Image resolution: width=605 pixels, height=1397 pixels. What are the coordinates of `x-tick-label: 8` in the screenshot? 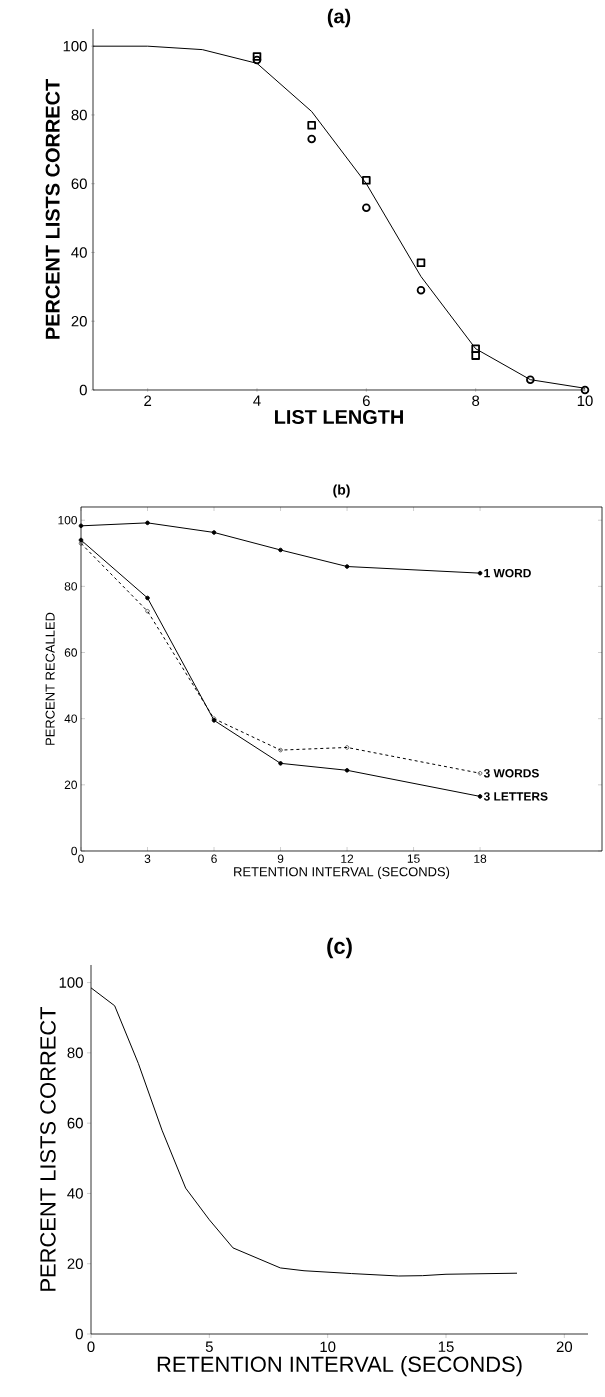 It's located at (476, 401).